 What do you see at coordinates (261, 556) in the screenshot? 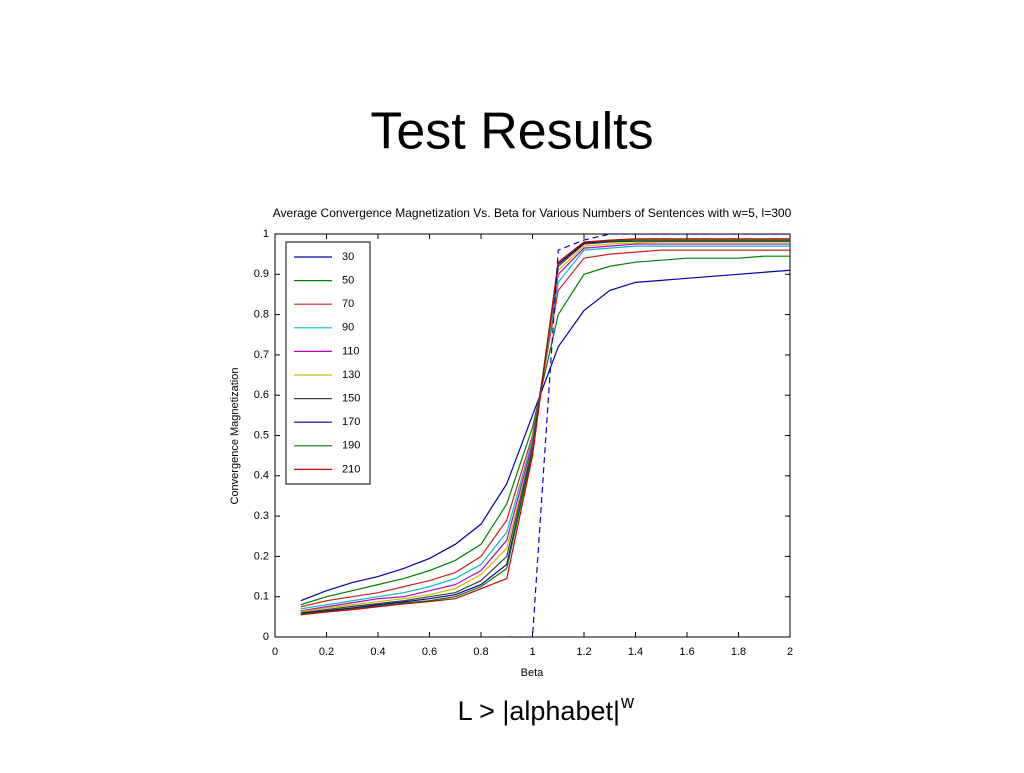
I see `y-tick-label: 0.2` at bounding box center [261, 556].